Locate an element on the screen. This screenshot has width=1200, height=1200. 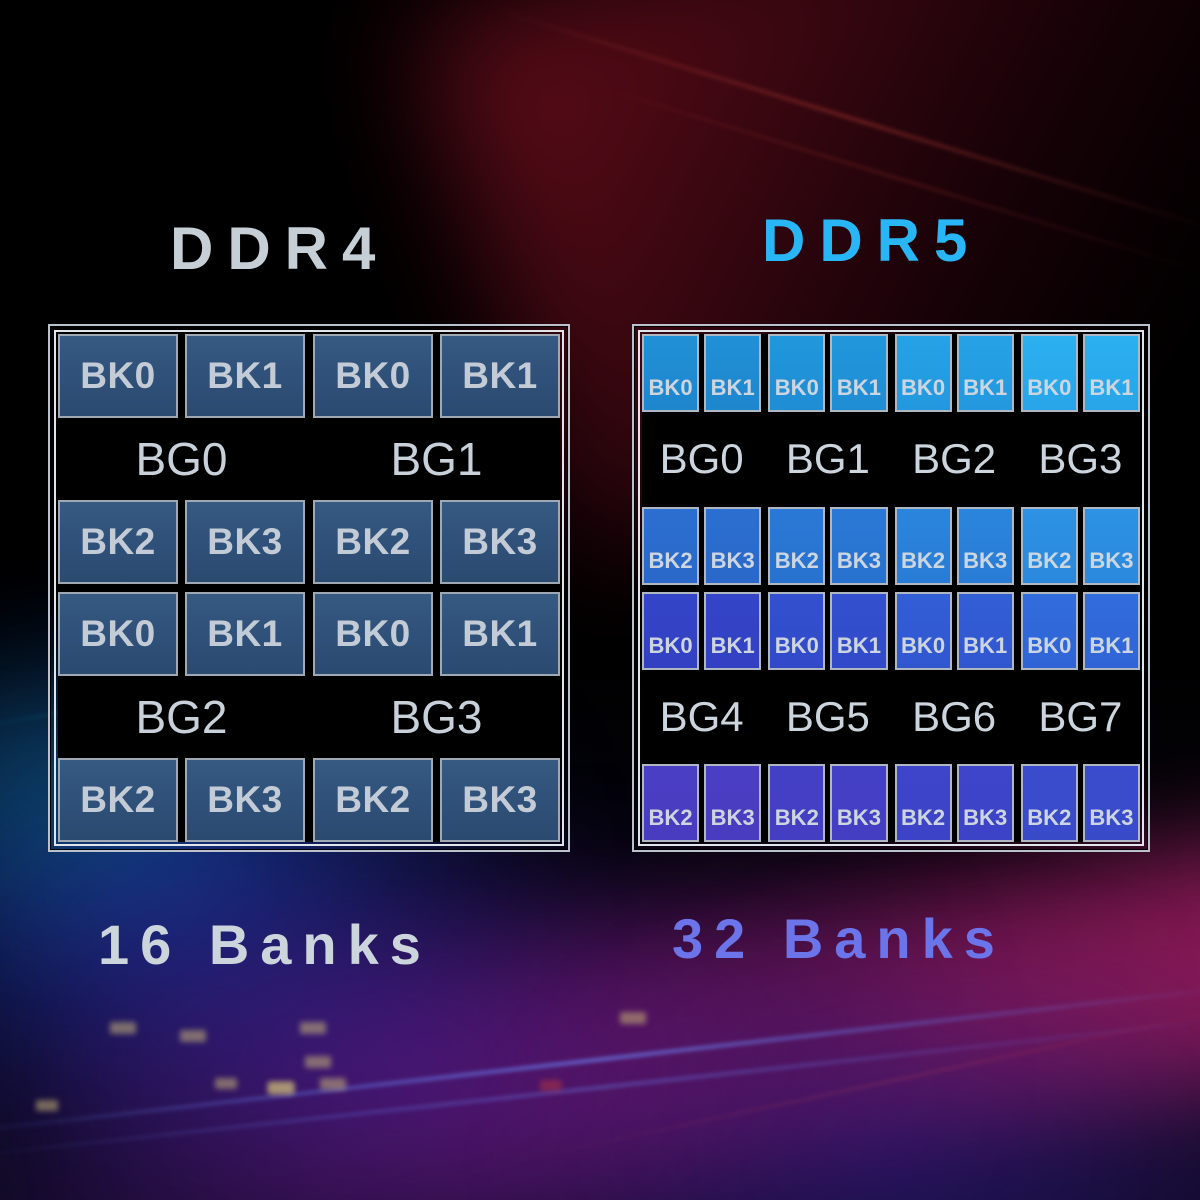
bank-group-label: BG4 is located at coordinates (702, 716).